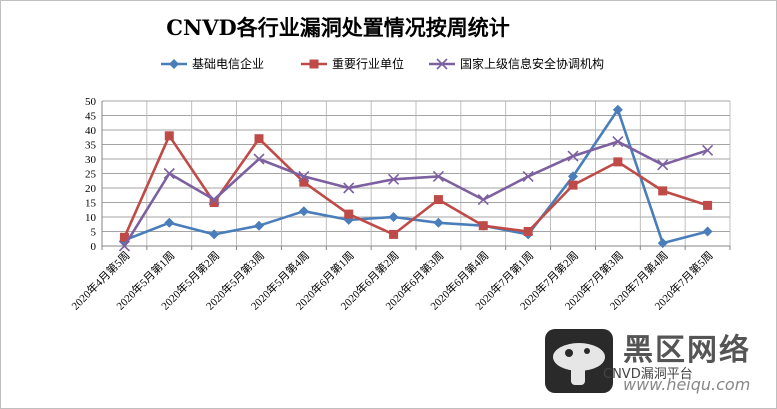 Image resolution: width=777 pixels, height=409 pixels. What do you see at coordinates (94, 247) in the screenshot?
I see `y-tick-label: 0` at bounding box center [94, 247].